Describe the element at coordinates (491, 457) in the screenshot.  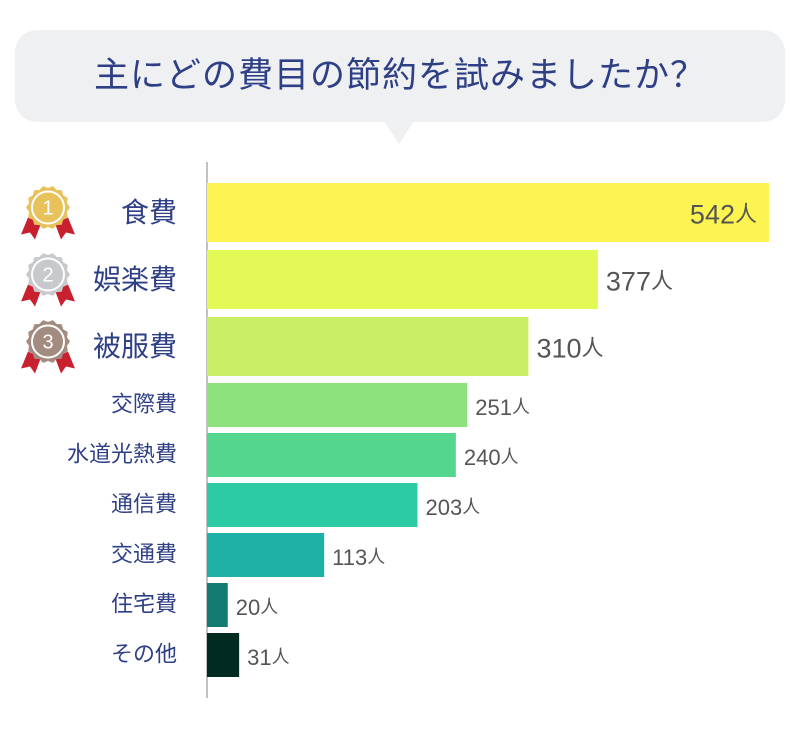
I see `value-label: 240人` at that location.